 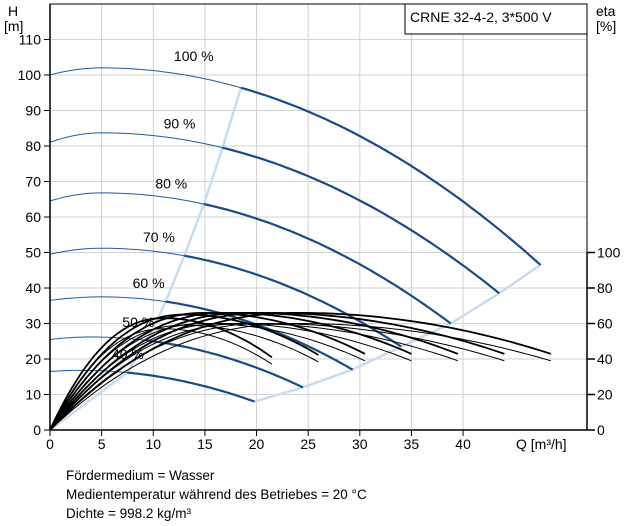 What do you see at coordinates (140, 475) in the screenshot?
I see `note-medium: Fördermedium = Wasser` at bounding box center [140, 475].